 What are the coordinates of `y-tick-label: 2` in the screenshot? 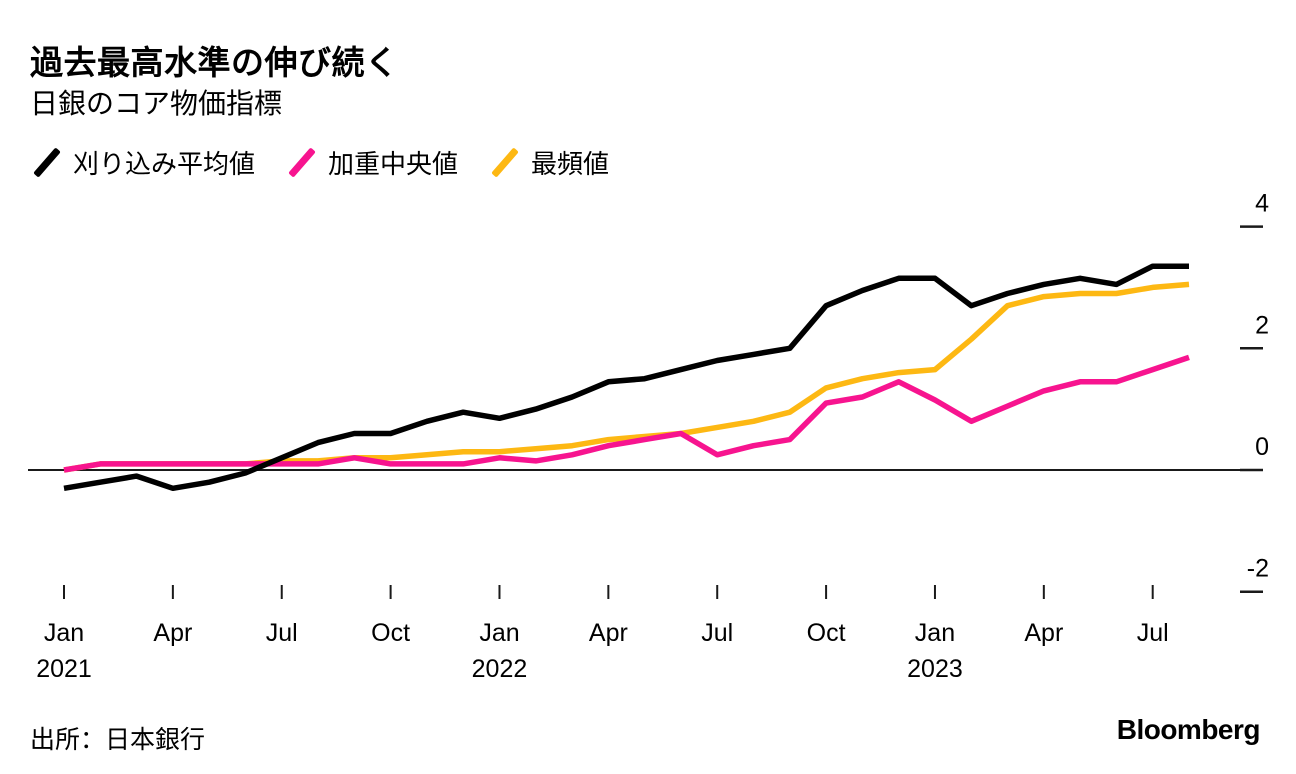 It's located at (1262, 325).